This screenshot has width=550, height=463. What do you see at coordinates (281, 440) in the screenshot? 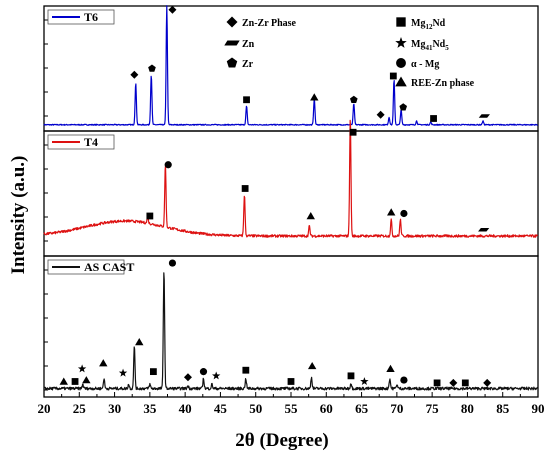
I see `x-axis-title: 2θ (Degree)` at bounding box center [281, 440].